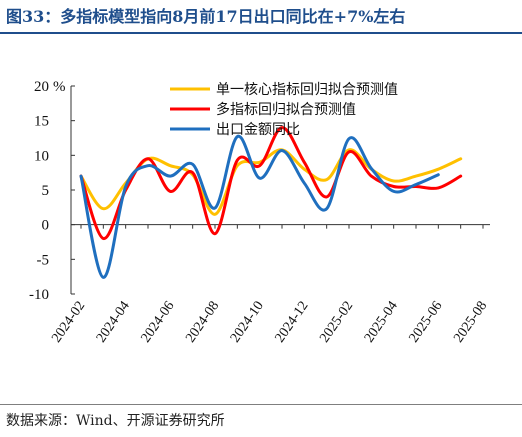 This screenshot has height=437, width=522. I want to click on y-tick-label: -5, so click(43, 260).